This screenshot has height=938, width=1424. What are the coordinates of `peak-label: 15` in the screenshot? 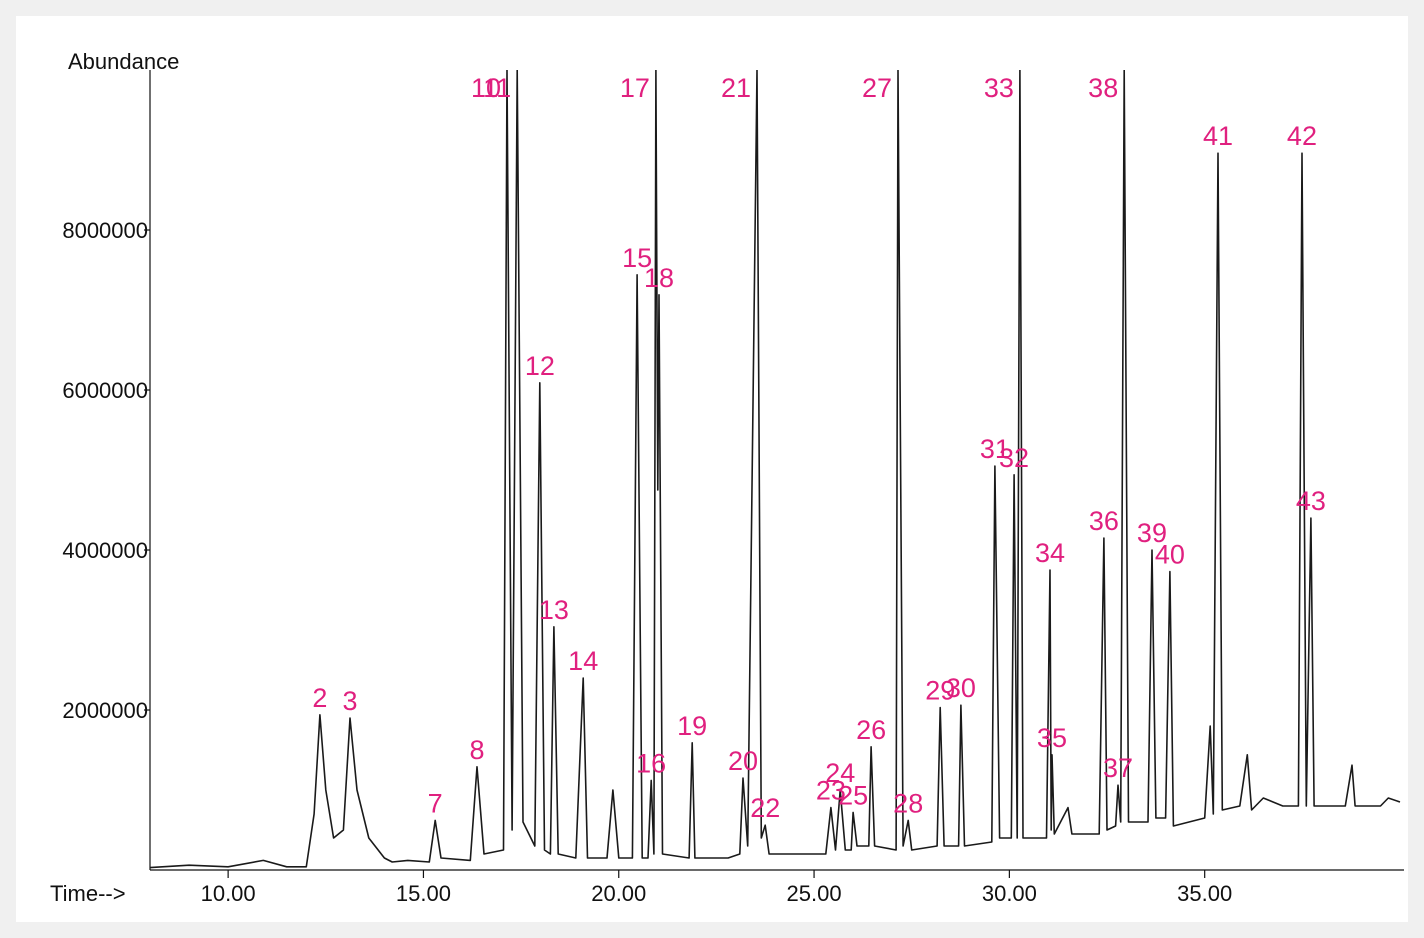 It's located at (637, 258).